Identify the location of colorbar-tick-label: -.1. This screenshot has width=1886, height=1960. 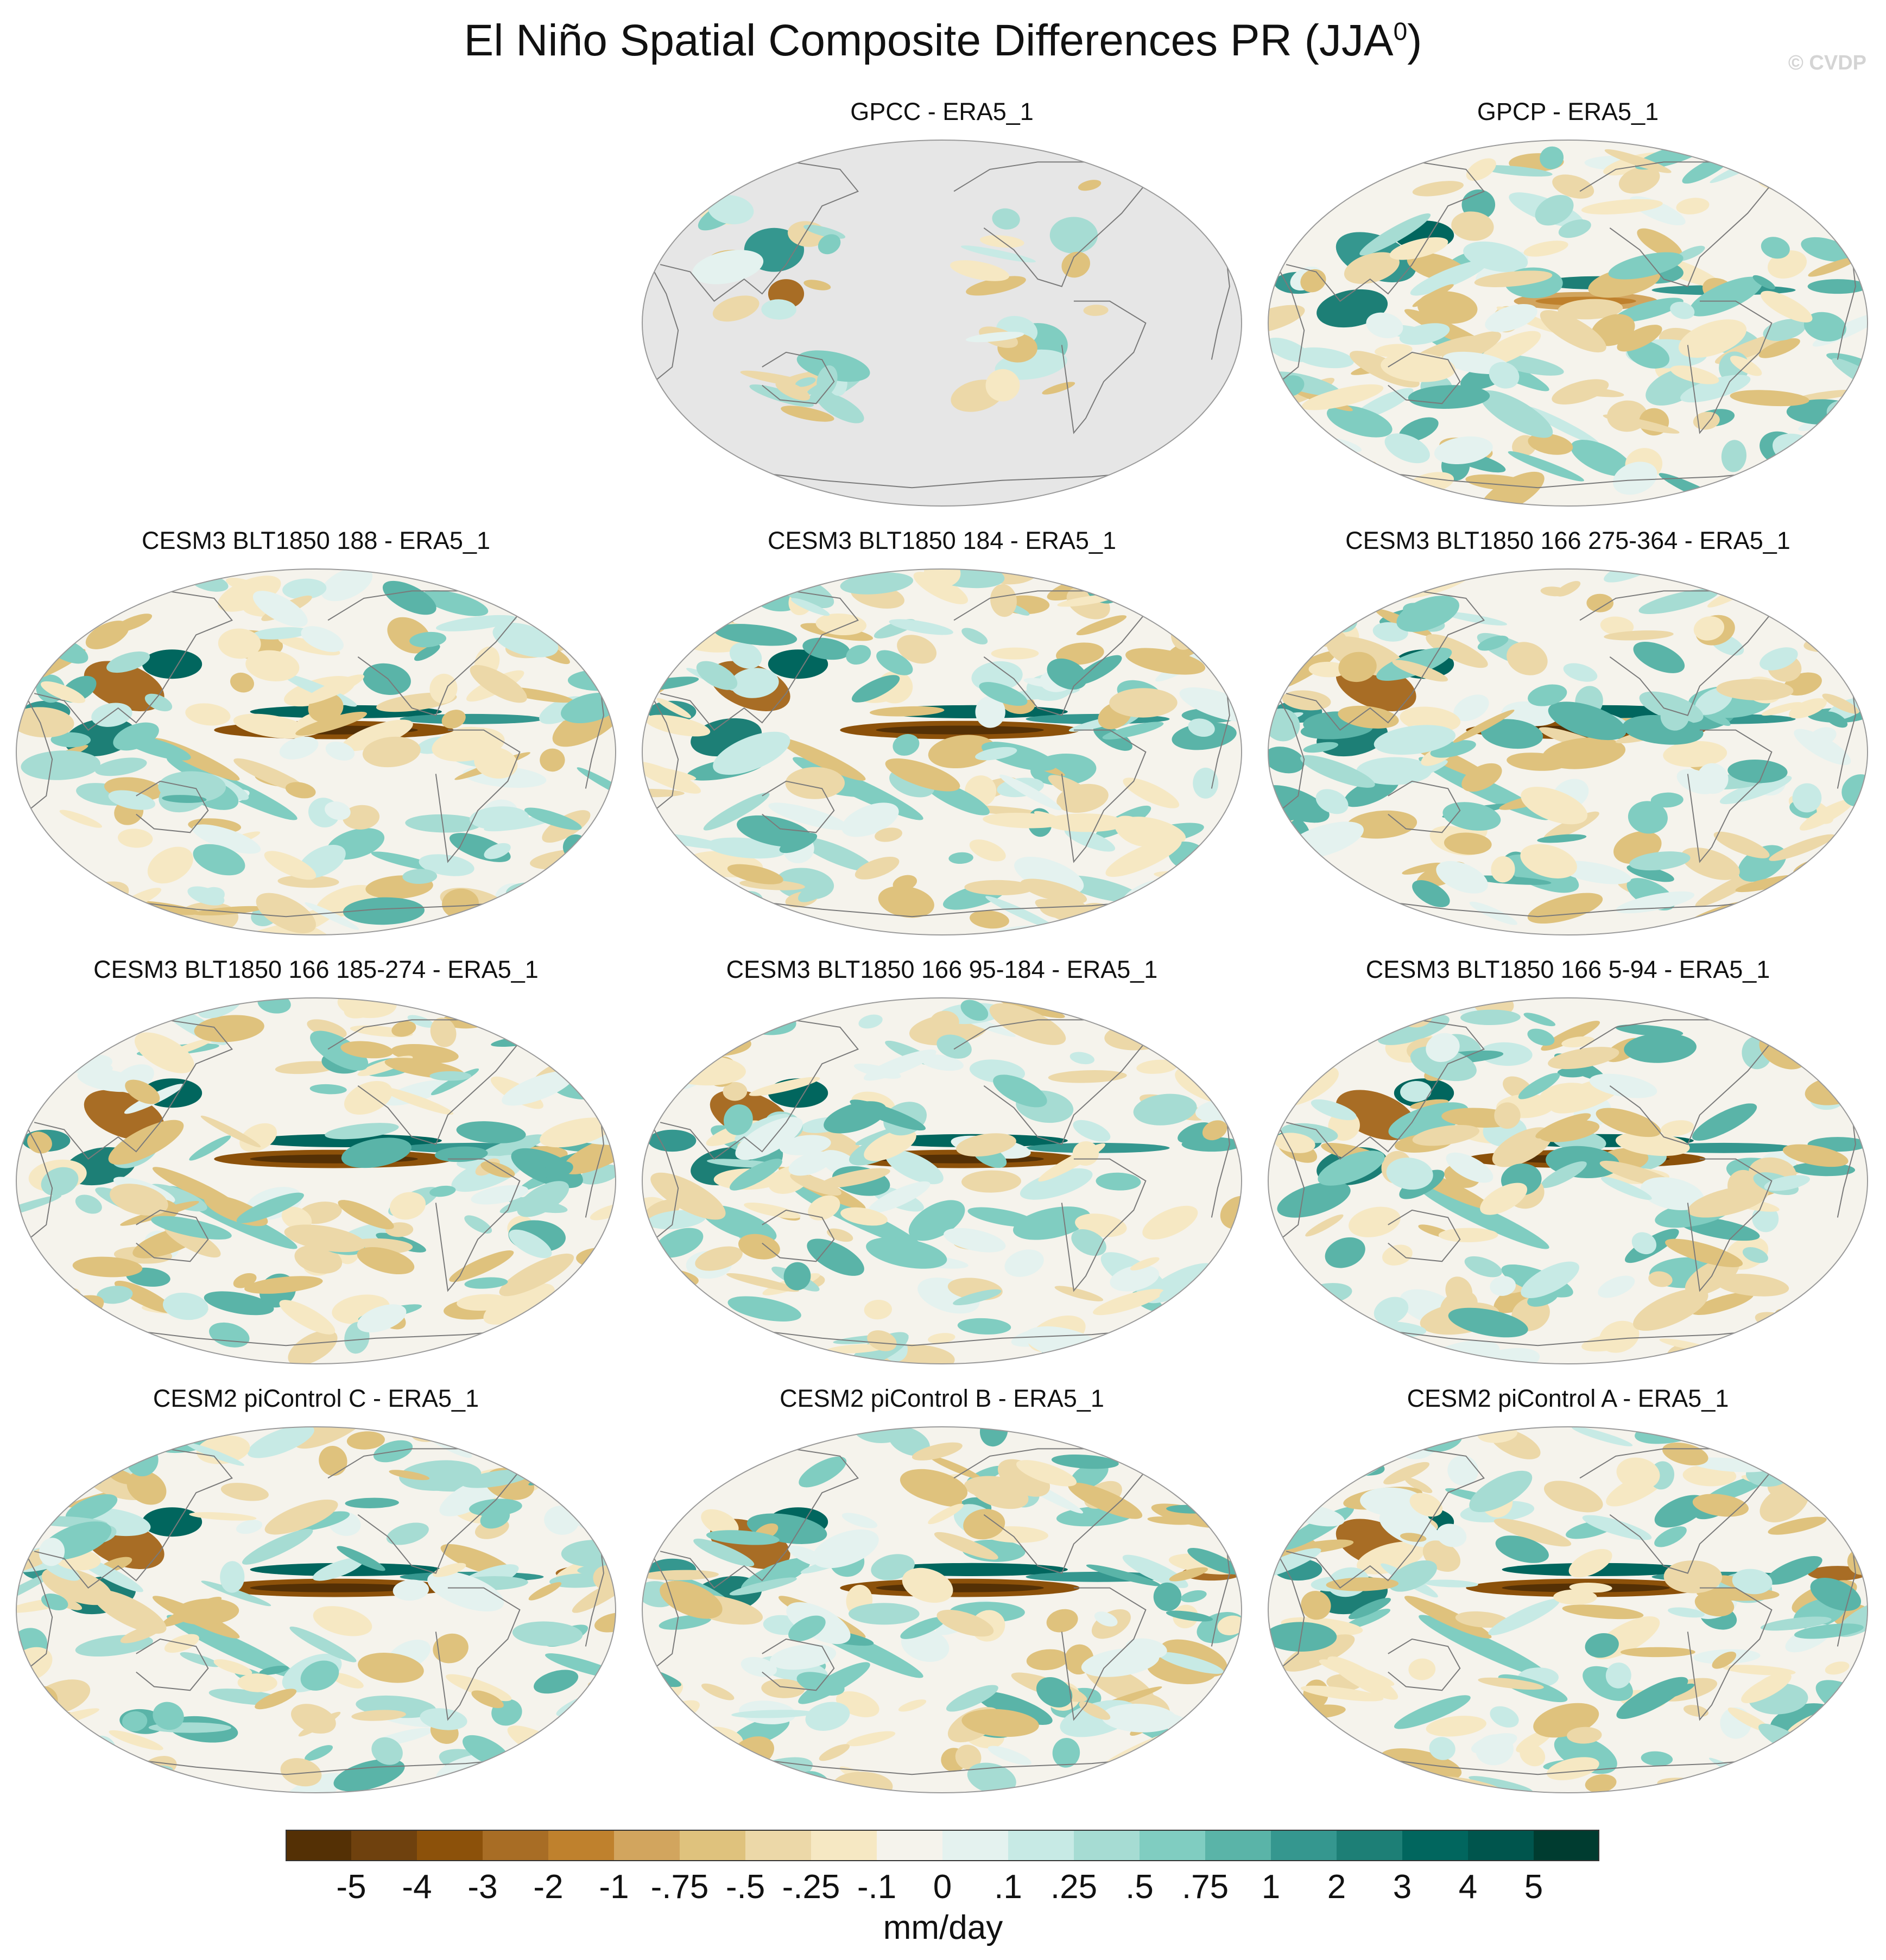
(877, 1887).